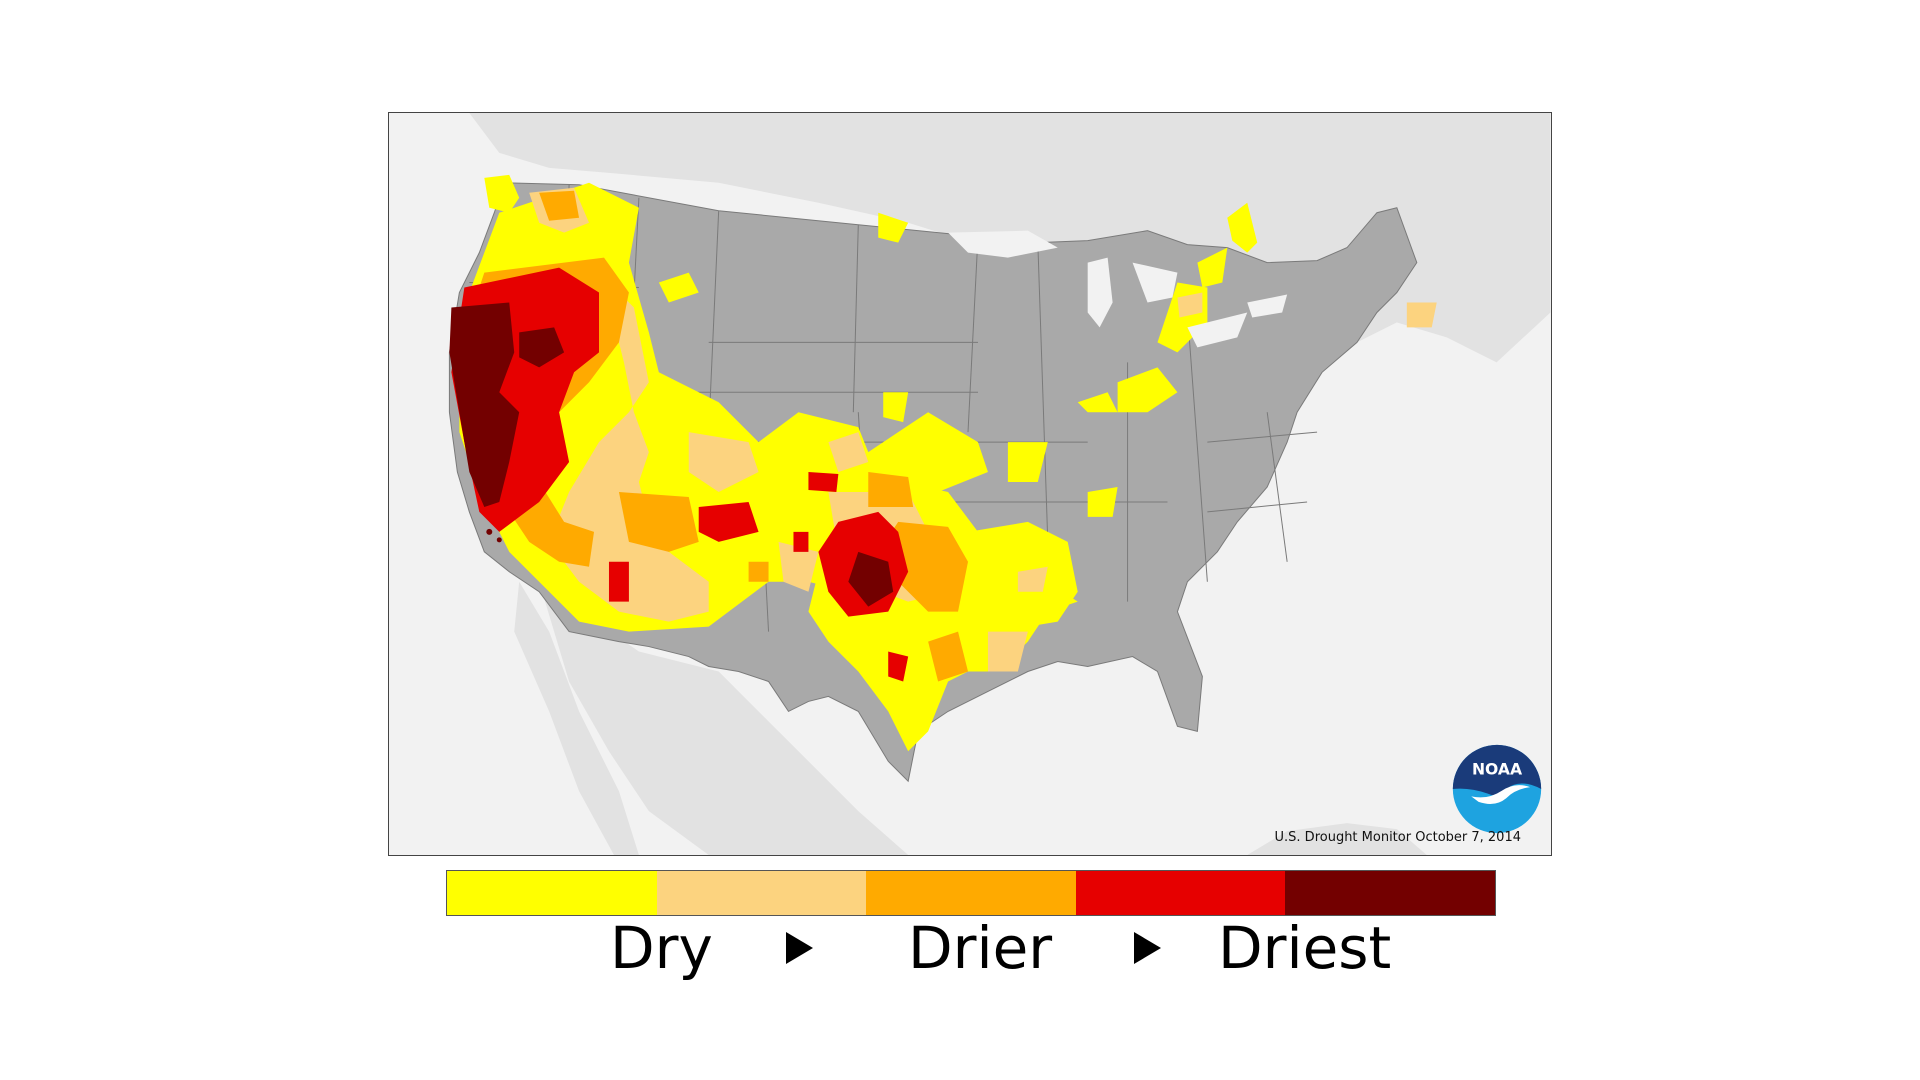 Image resolution: width=1920 pixels, height=1080 pixels. Describe the element at coordinates (1305, 948) in the screenshot. I see `legend-label-driest: Driest` at that location.